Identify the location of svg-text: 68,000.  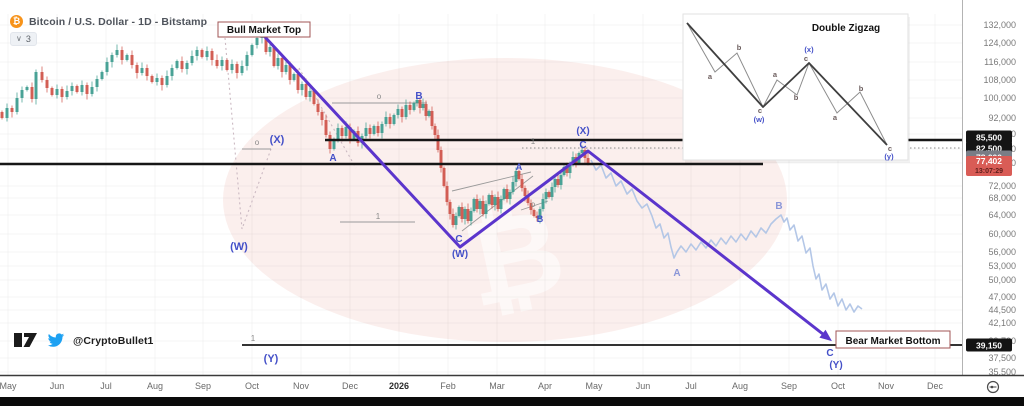
(1002, 198).